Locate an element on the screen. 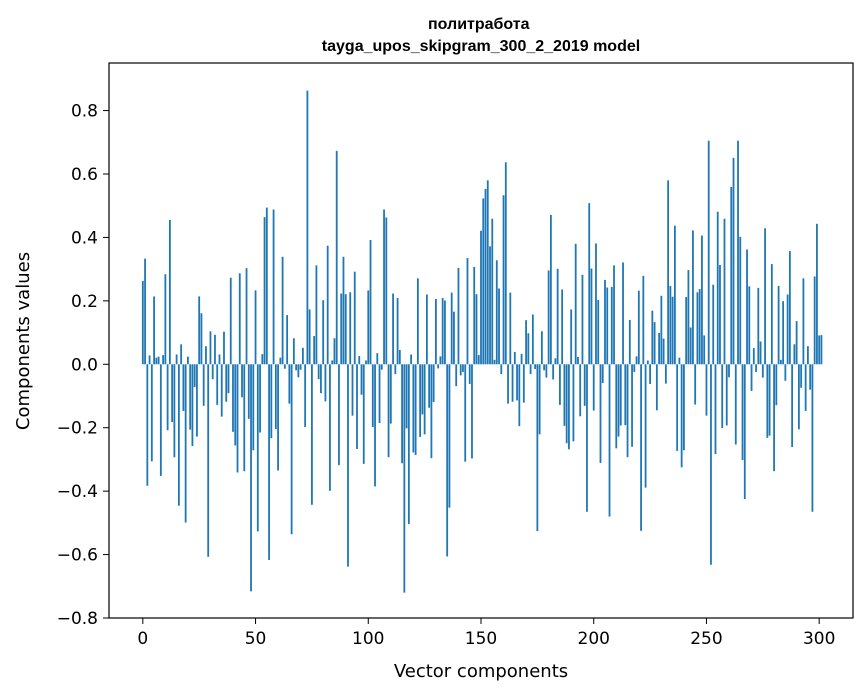  y-tick-label: 0.0 is located at coordinates (84, 365).